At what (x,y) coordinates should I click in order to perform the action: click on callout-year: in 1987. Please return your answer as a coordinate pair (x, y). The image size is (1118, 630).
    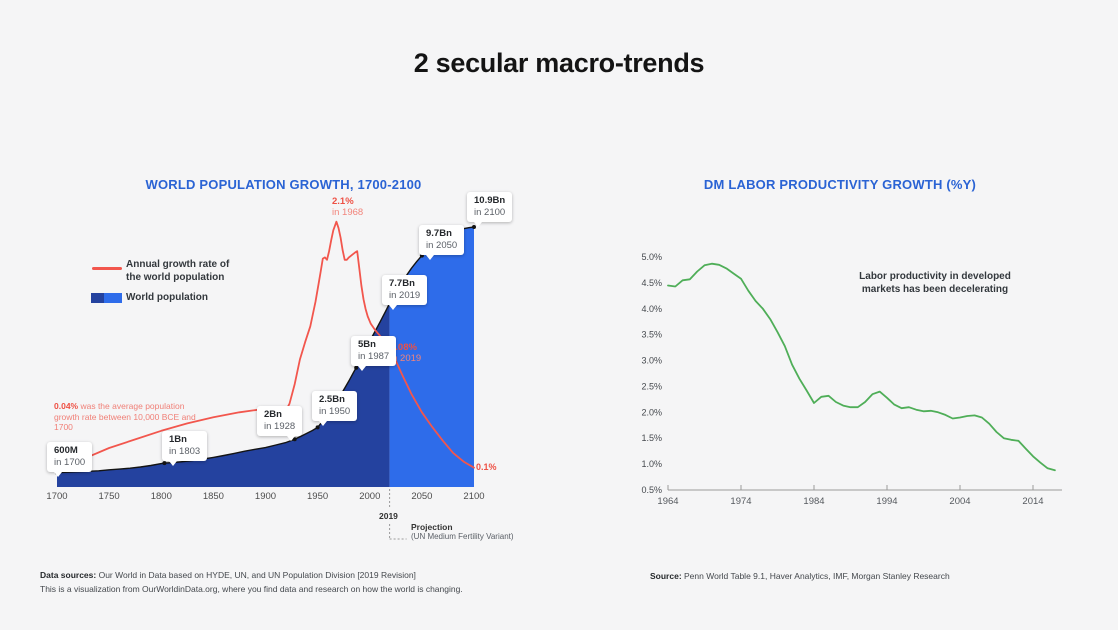
    Looking at the image, I should click on (374, 356).